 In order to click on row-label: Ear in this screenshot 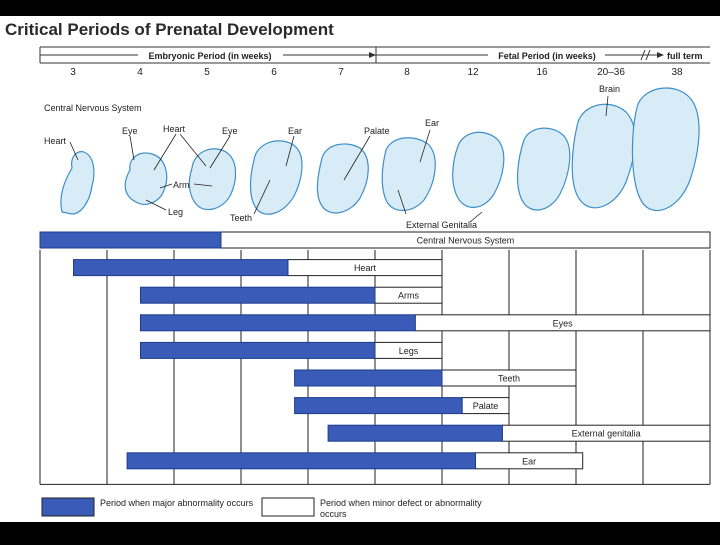, I will do `click(529, 461)`.